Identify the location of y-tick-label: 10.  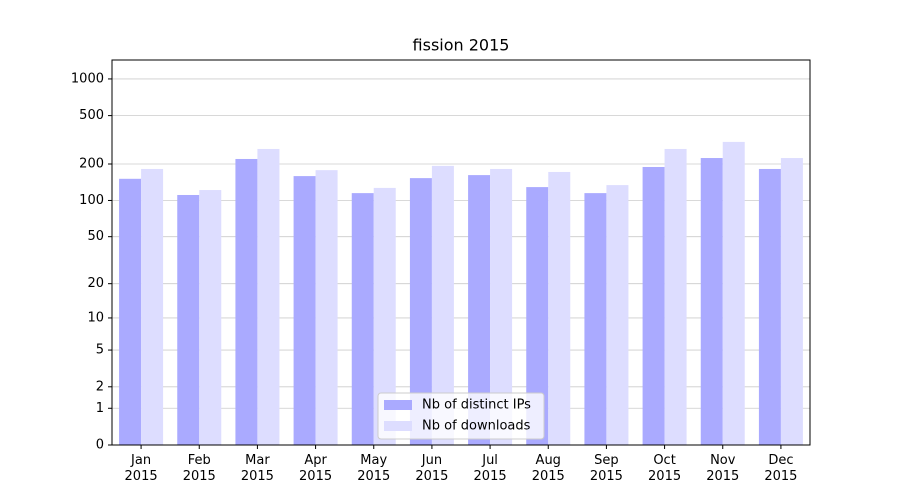
(95, 317).